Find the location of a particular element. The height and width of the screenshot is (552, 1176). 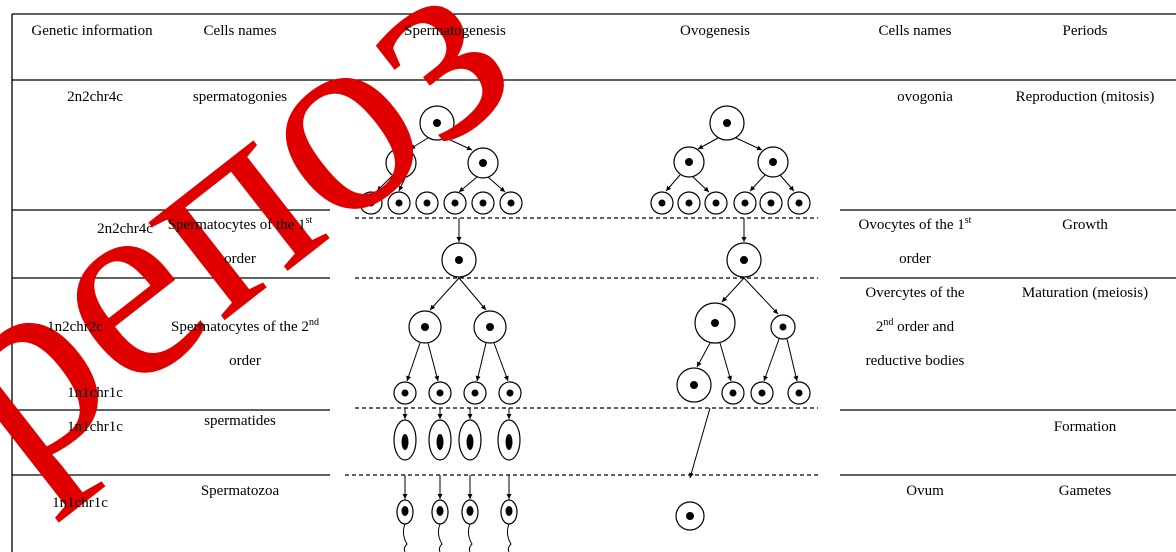

tails is located at coordinates (457, 537).